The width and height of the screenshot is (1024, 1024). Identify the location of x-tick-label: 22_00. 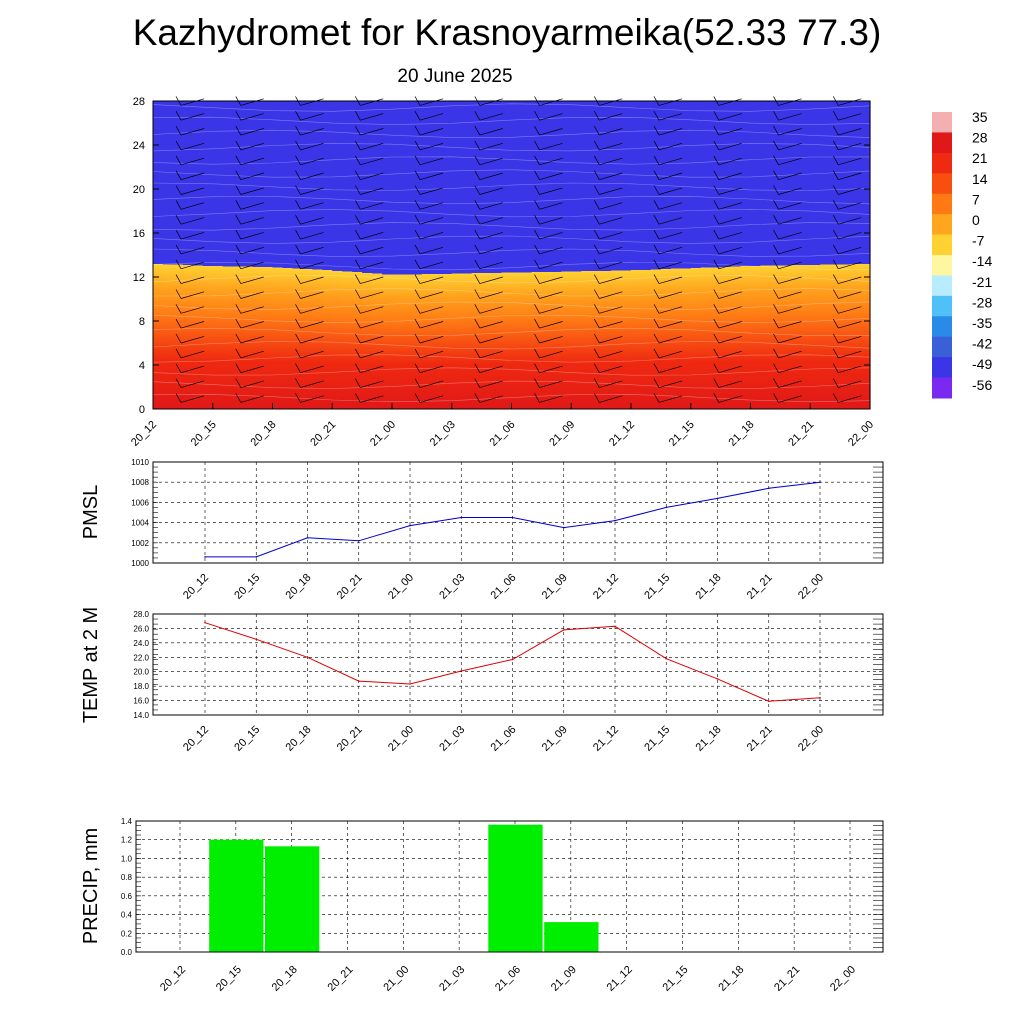
(811, 587).